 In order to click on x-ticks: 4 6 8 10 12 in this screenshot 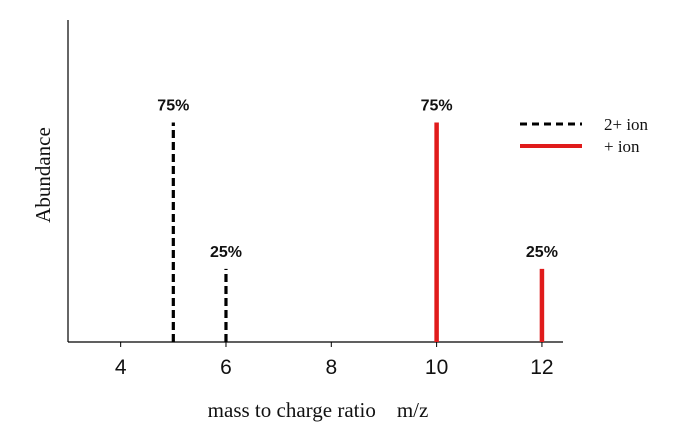, I will do `click(334, 360)`.